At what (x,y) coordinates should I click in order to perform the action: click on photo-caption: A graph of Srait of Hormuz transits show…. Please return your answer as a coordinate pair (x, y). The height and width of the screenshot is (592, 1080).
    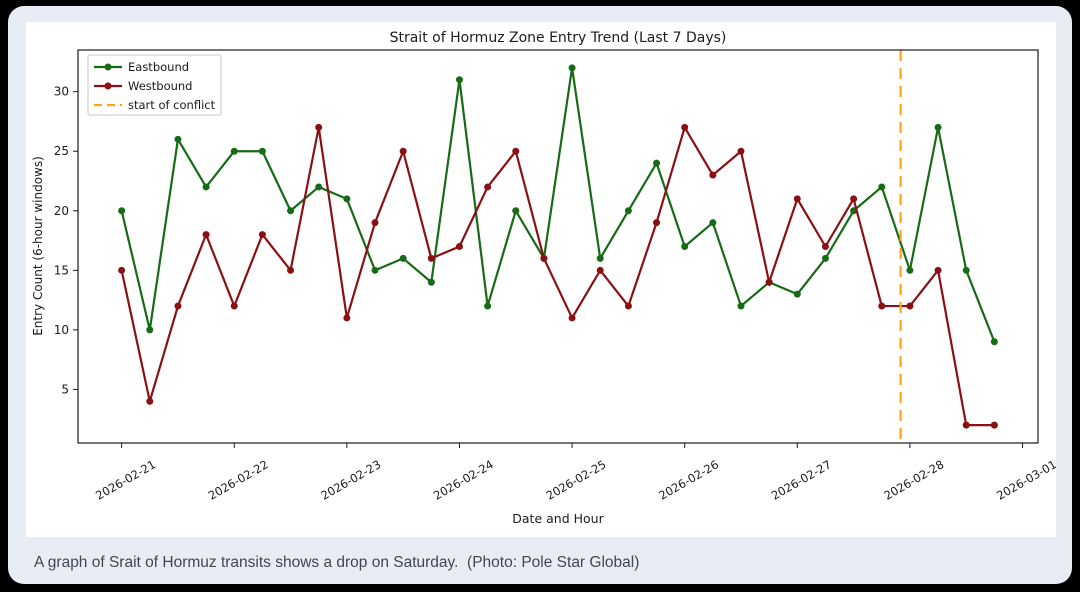
    Looking at the image, I should click on (337, 562).